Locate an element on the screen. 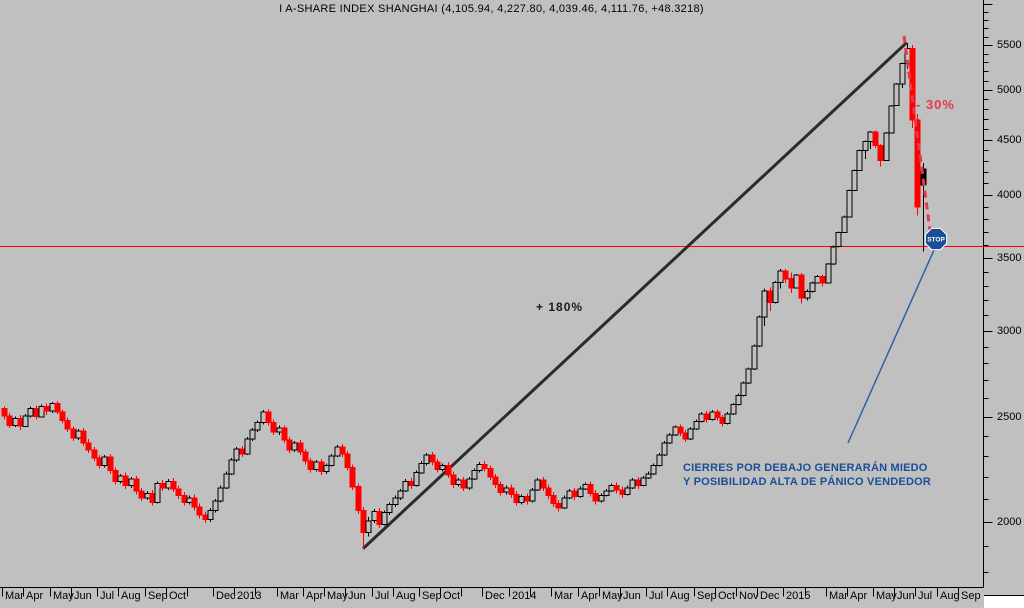  note-line-2: Y POSIBILIDAD ALTA DE PÁNICO VENDEDOR is located at coordinates (807, 482).